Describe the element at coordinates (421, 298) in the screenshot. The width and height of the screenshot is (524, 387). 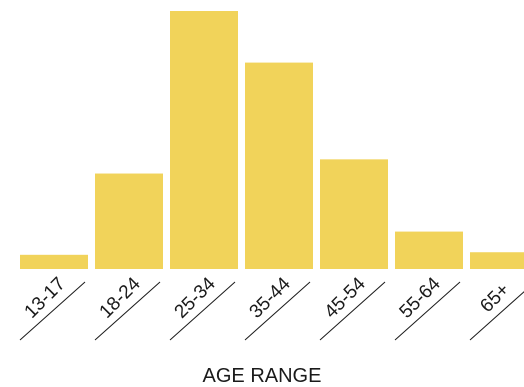
I see `x-tick-label: 55-64` at that location.